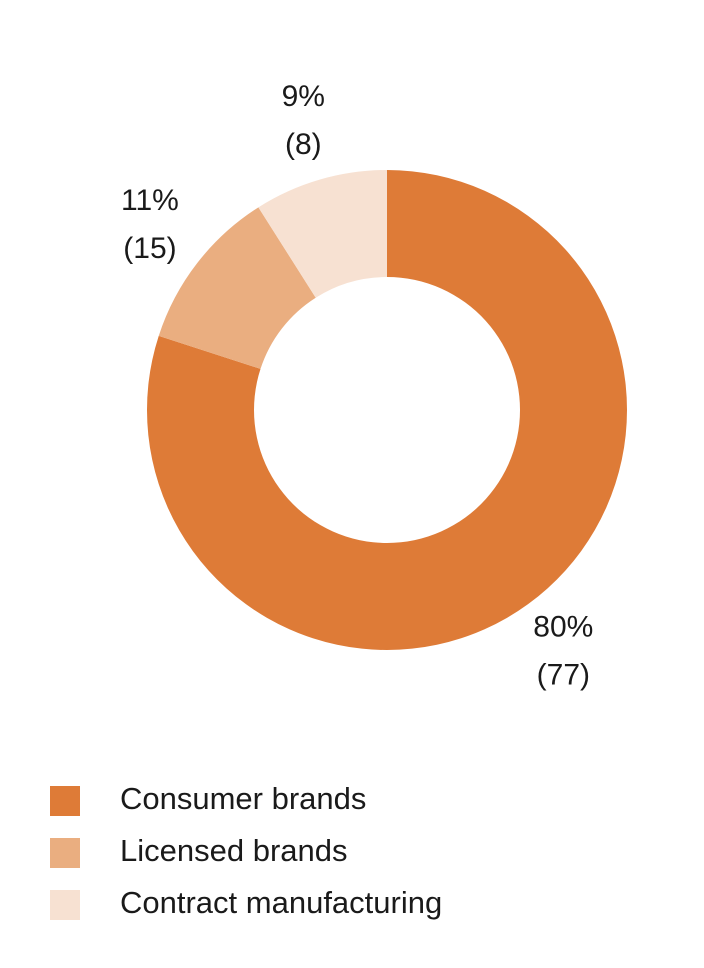 The width and height of the screenshot is (704, 968). Describe the element at coordinates (150, 200) in the screenshot. I see `value-label: 11%` at that location.